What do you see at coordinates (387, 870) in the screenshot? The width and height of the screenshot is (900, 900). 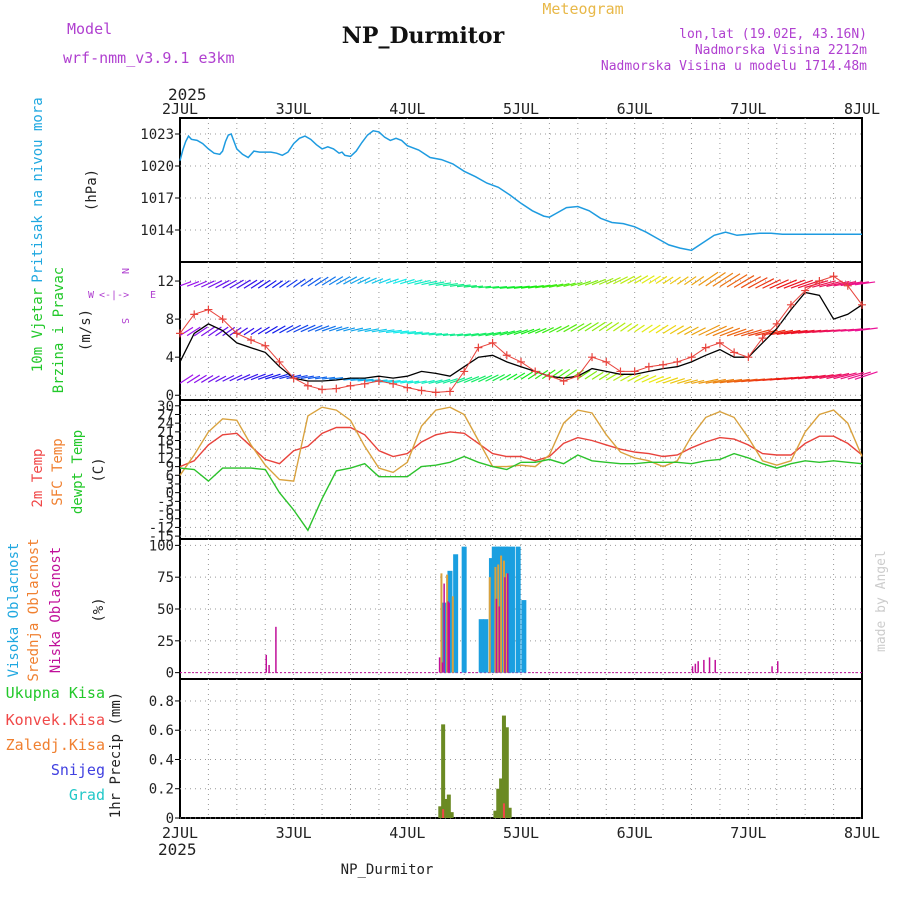 I see `footer-station: NP_Durmitor` at bounding box center [387, 870].